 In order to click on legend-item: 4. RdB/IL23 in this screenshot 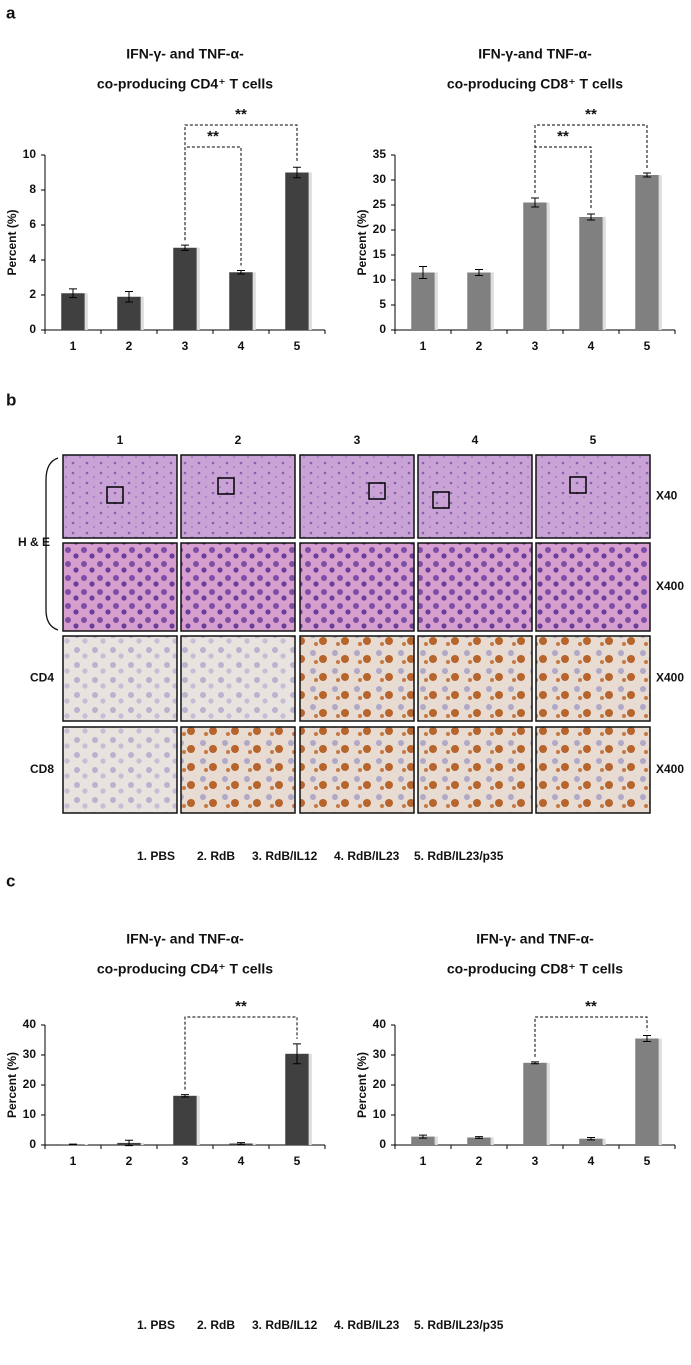, I will do `click(367, 1325)`.